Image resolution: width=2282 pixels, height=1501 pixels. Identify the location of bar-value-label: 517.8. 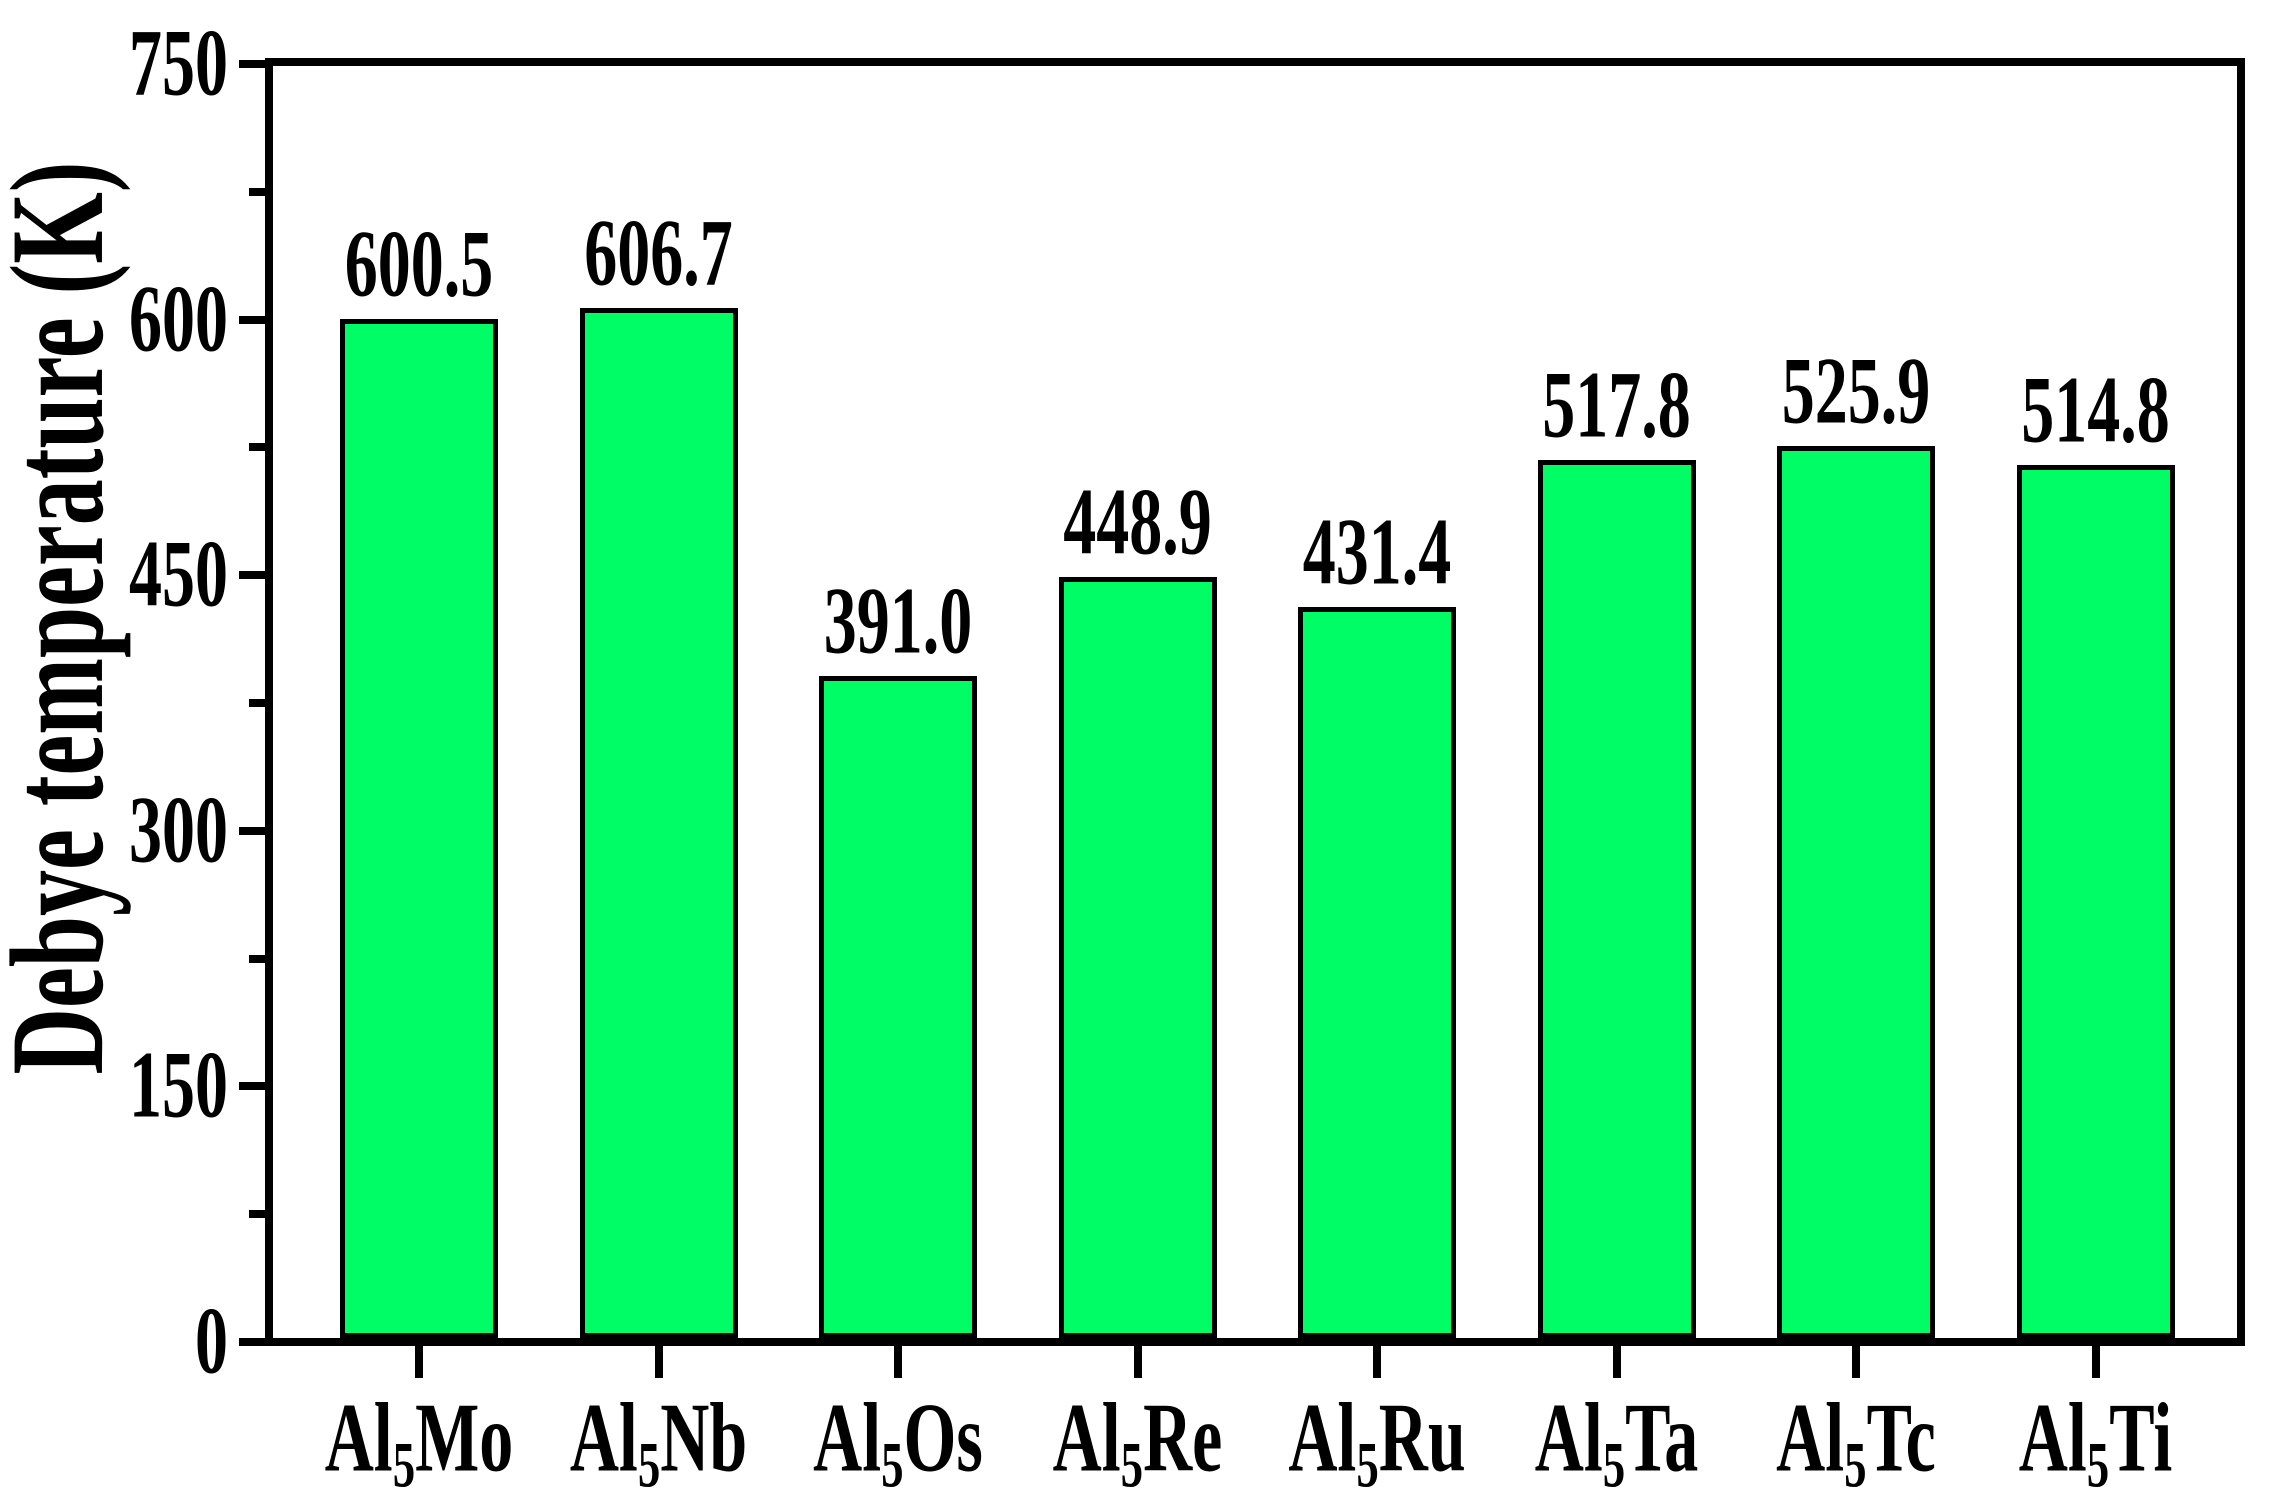
(1616, 405).